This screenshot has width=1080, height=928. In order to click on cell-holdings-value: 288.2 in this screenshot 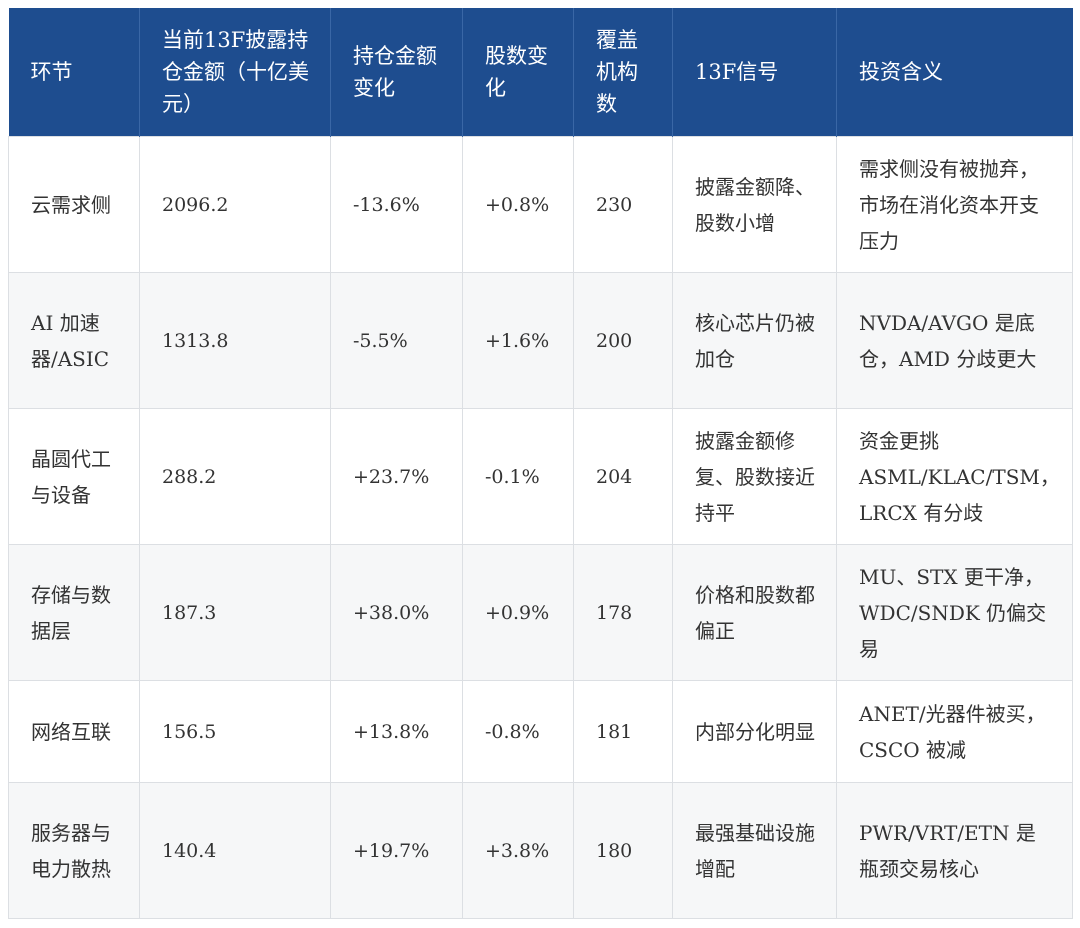, I will do `click(235, 476)`.